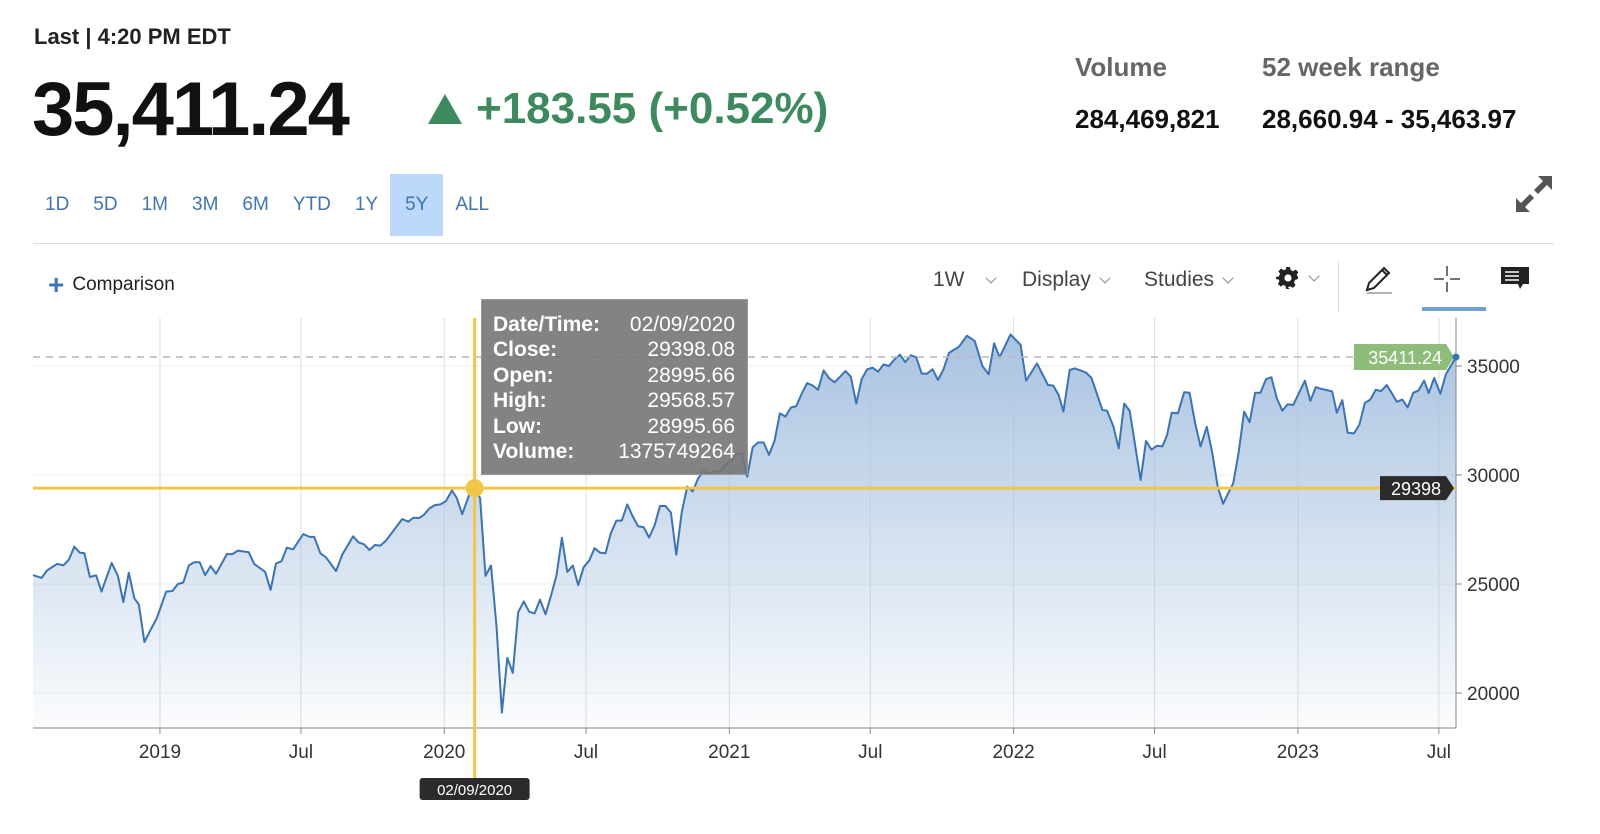 The image size is (1600, 834). I want to click on crosshair-date-label: 02/09/2020, so click(474, 790).